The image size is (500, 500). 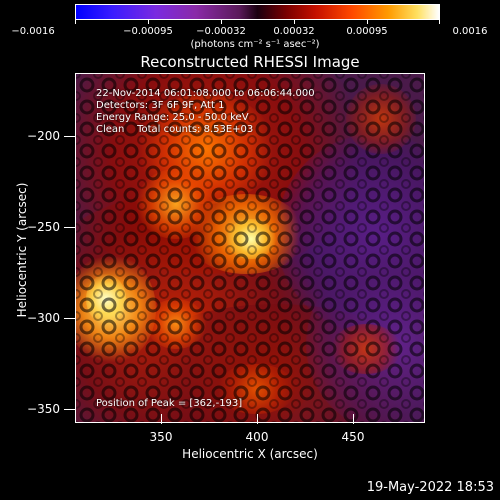 I want to click on colorbar-units: (photons cm⁻² s⁻¹ asec⁻²), so click(x=255, y=44).